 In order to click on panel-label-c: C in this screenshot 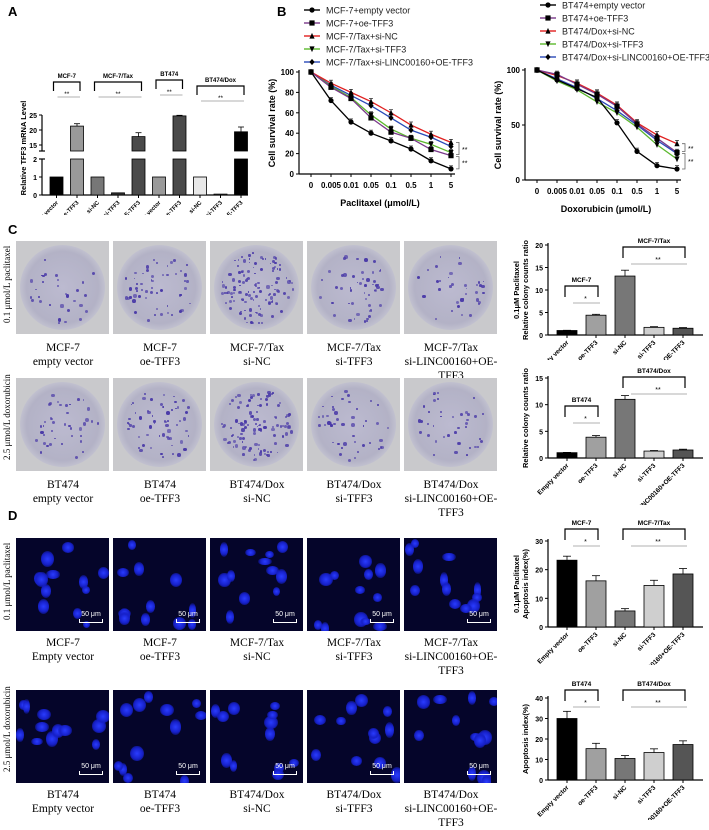, I will do `click(13, 229)`.